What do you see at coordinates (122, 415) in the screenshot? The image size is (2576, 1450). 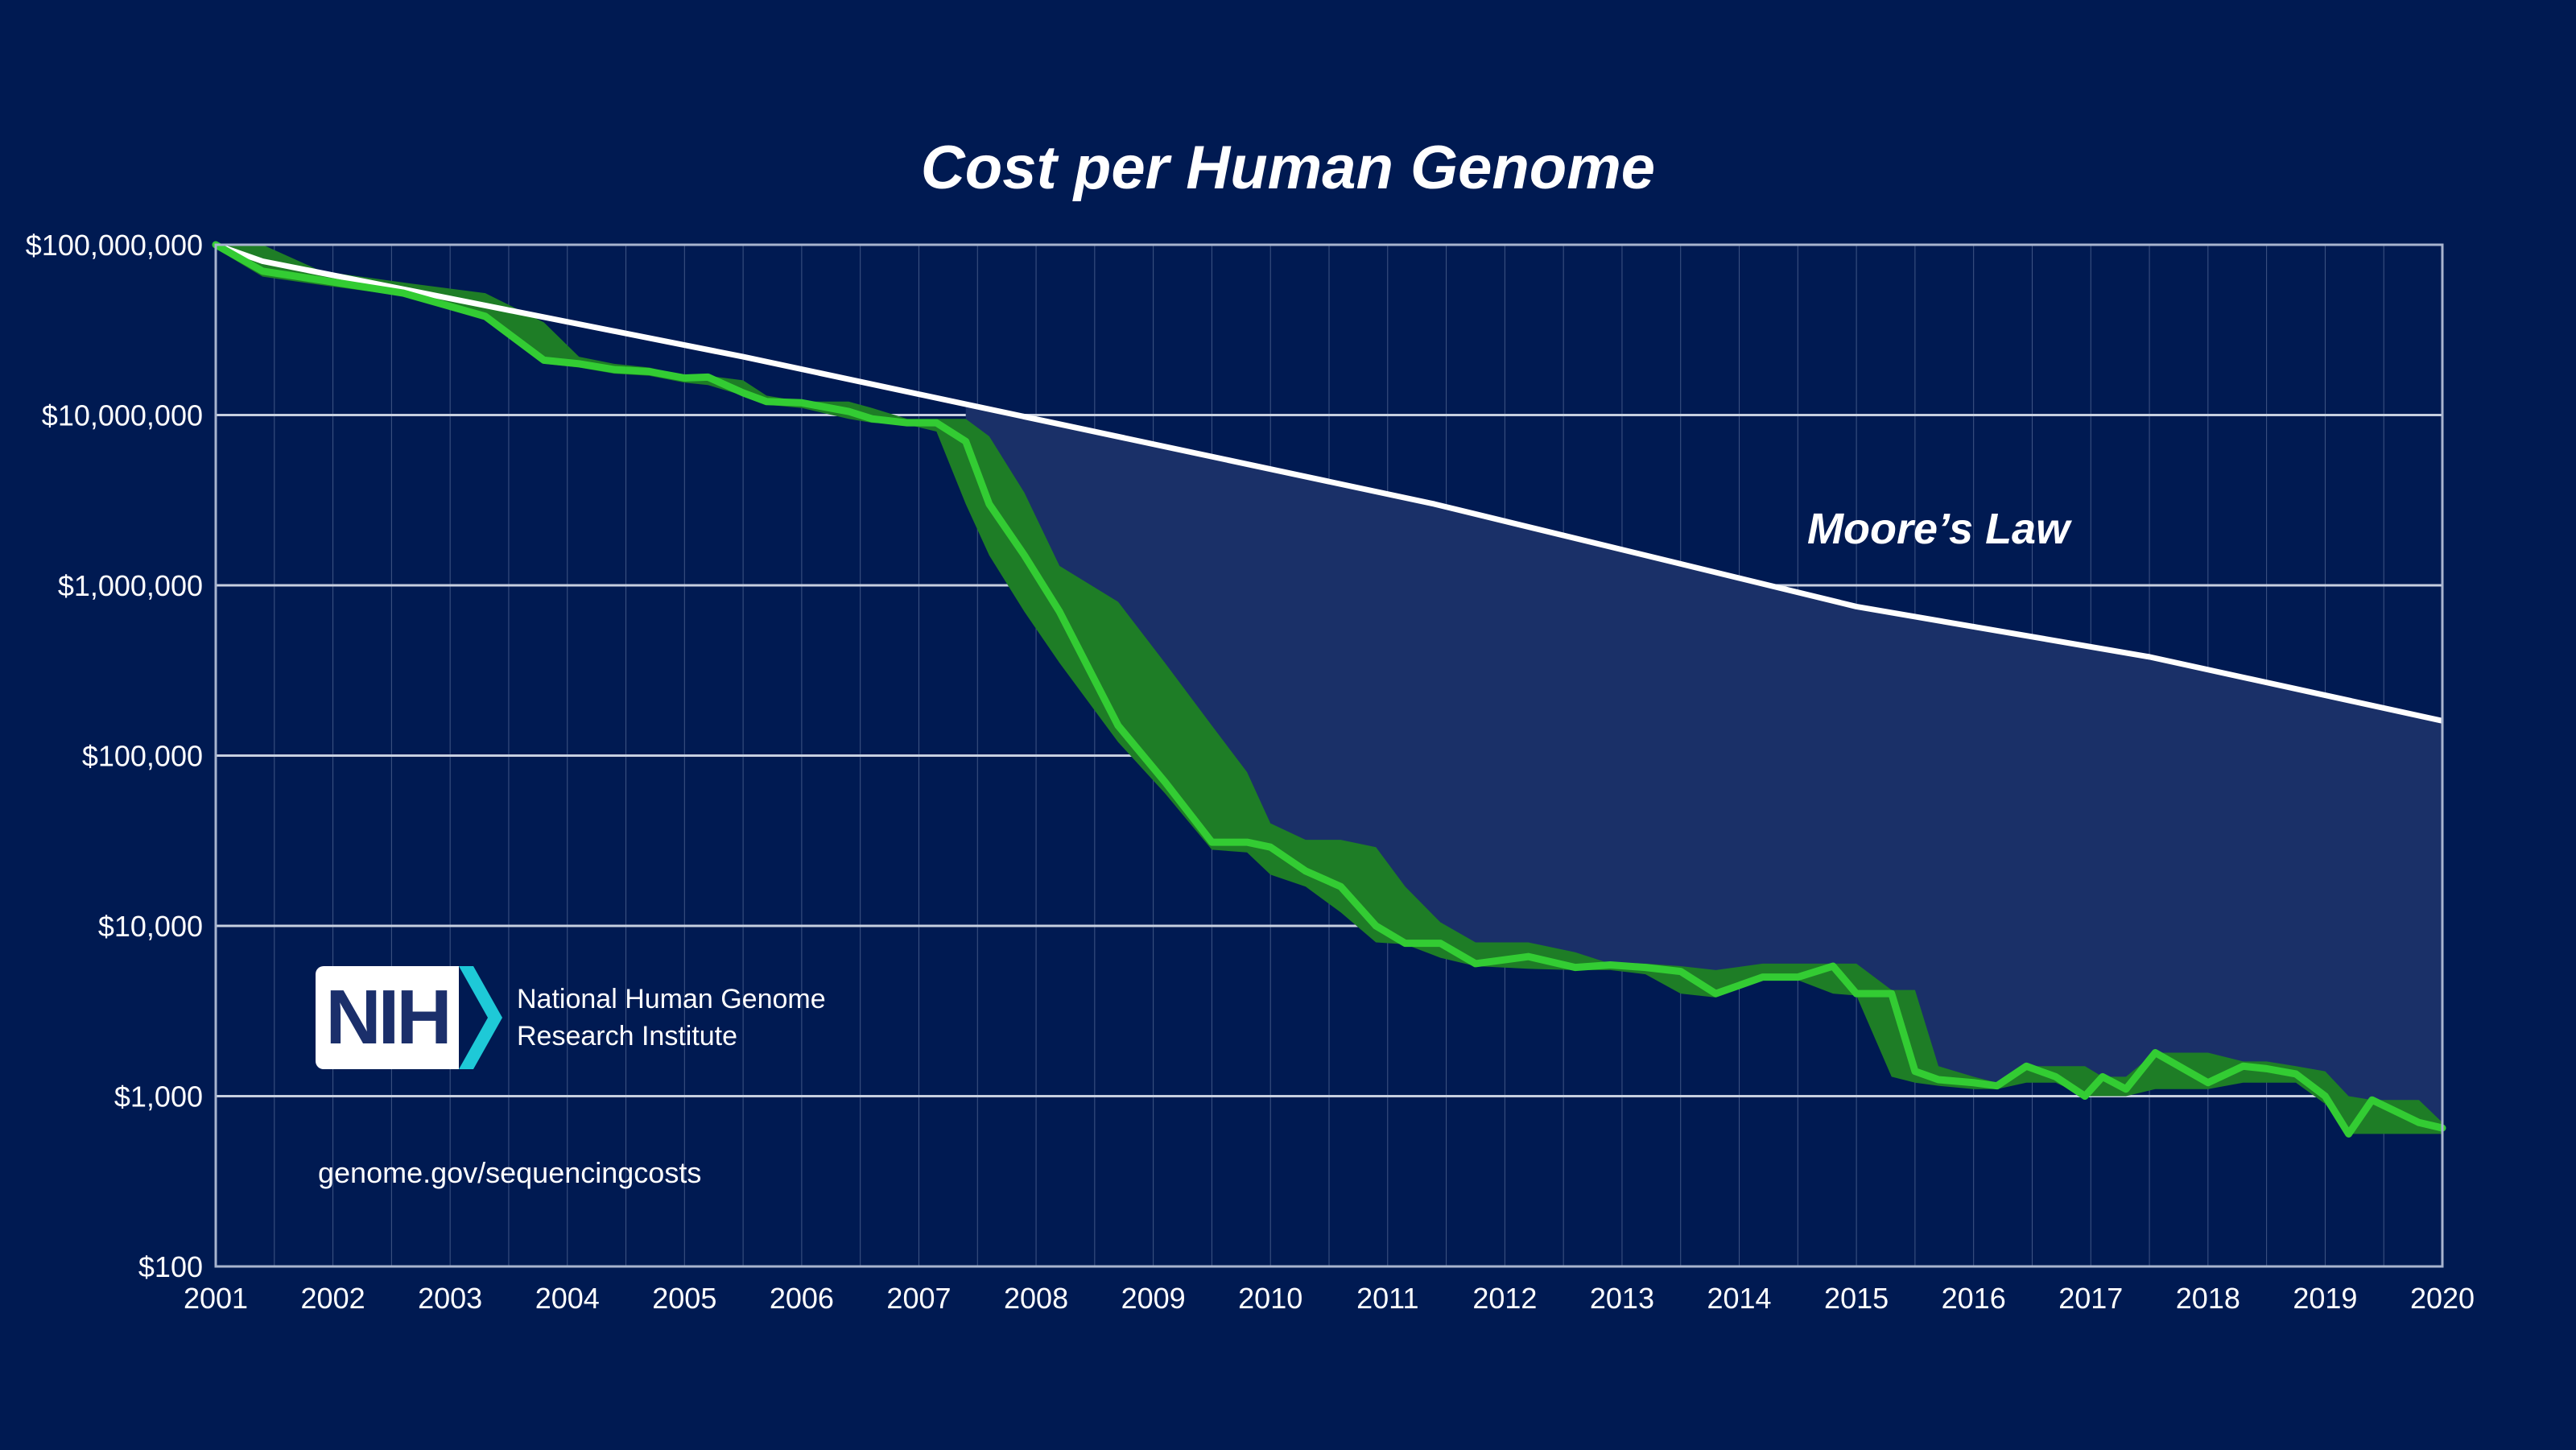 I see `y-tick-label: $10,000,000` at bounding box center [122, 415].